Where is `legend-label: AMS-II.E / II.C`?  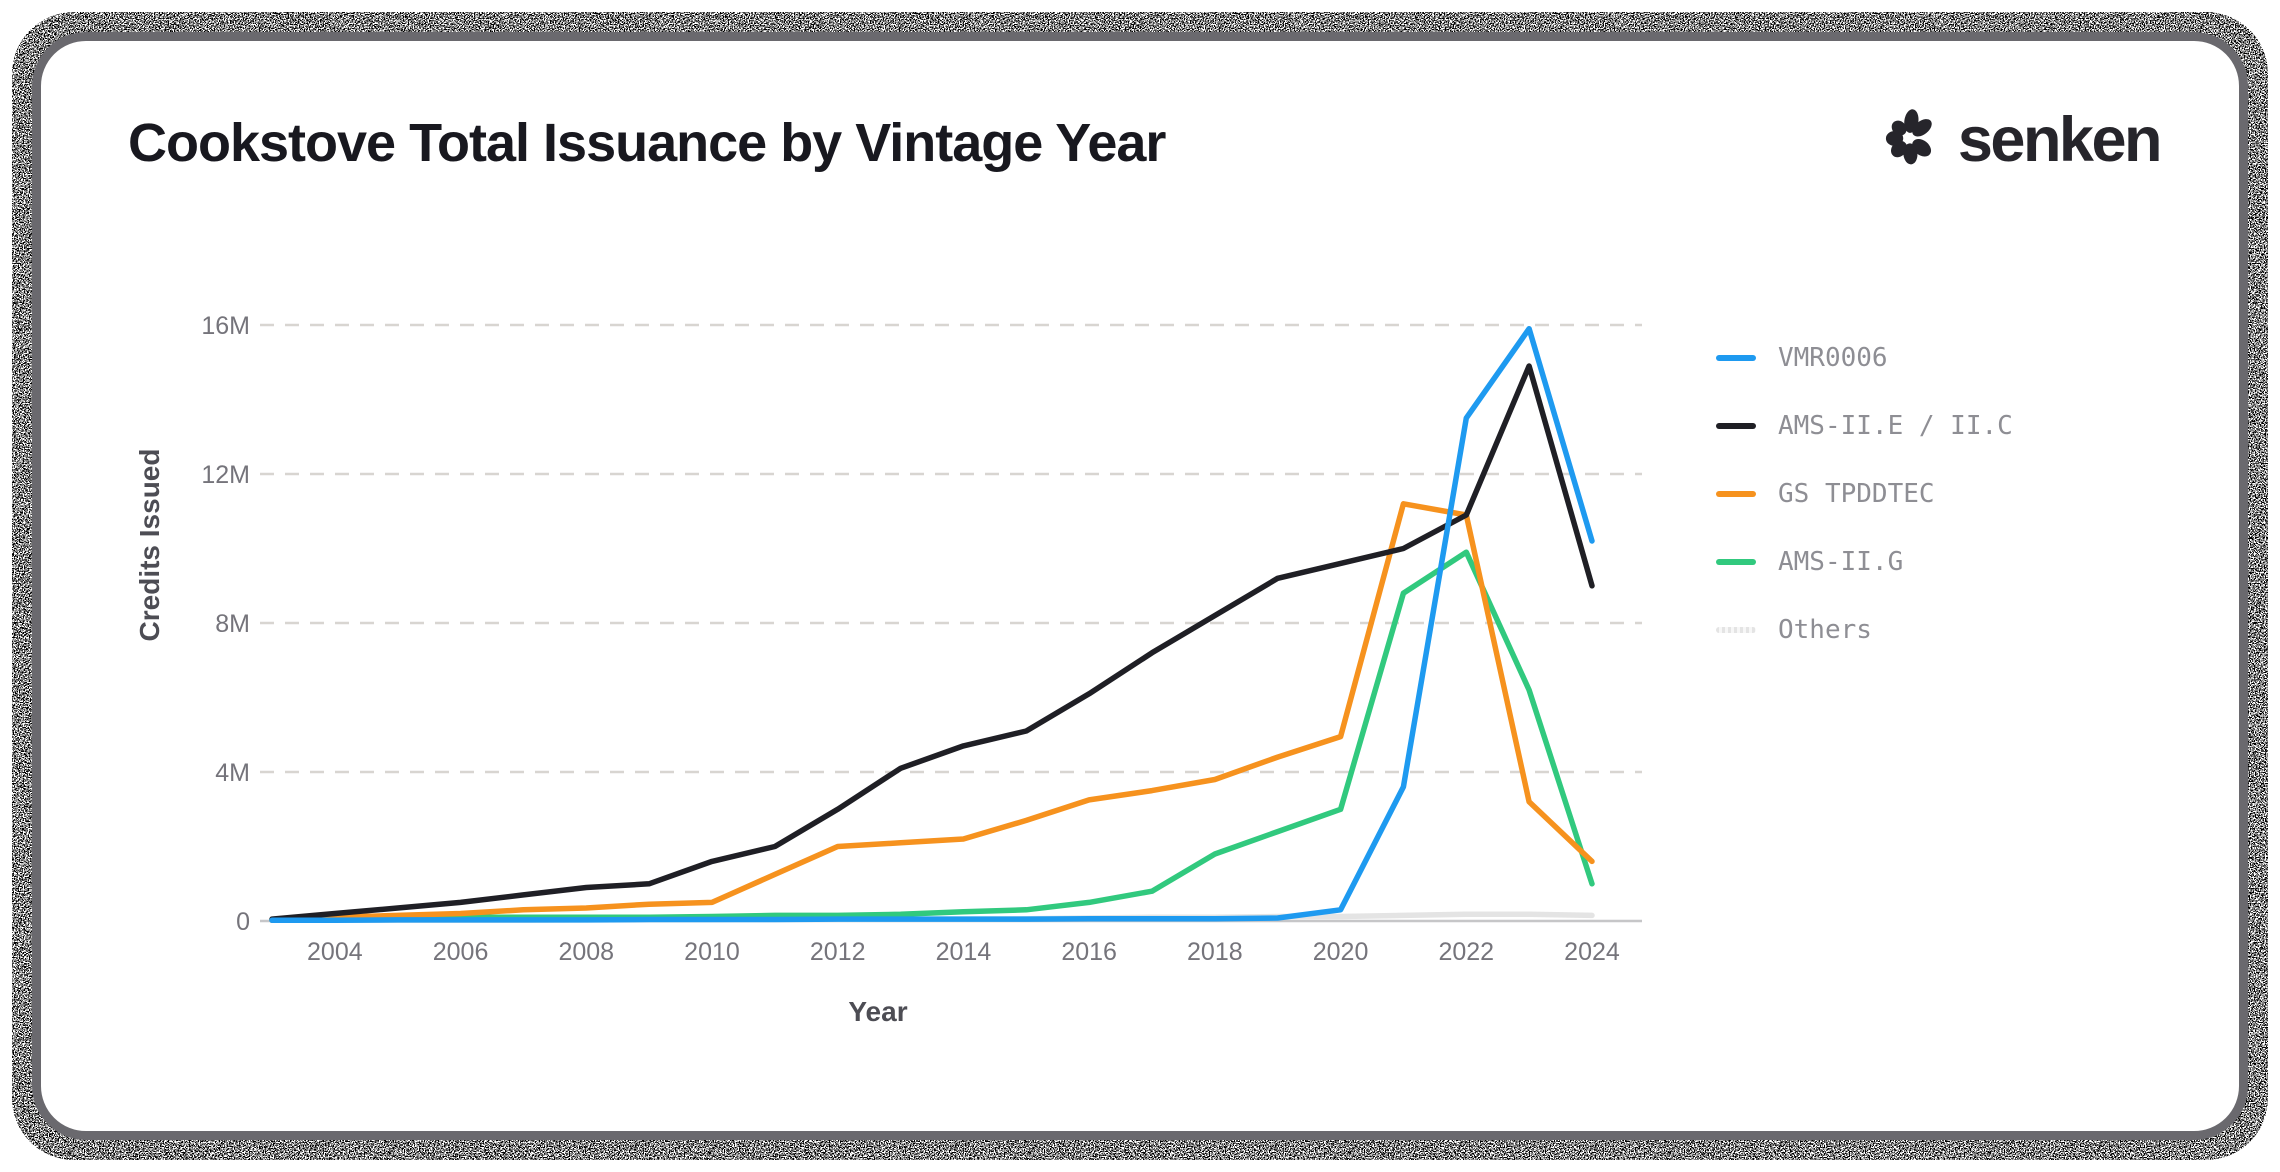 legend-label: AMS-II.E / II.C is located at coordinates (1895, 426).